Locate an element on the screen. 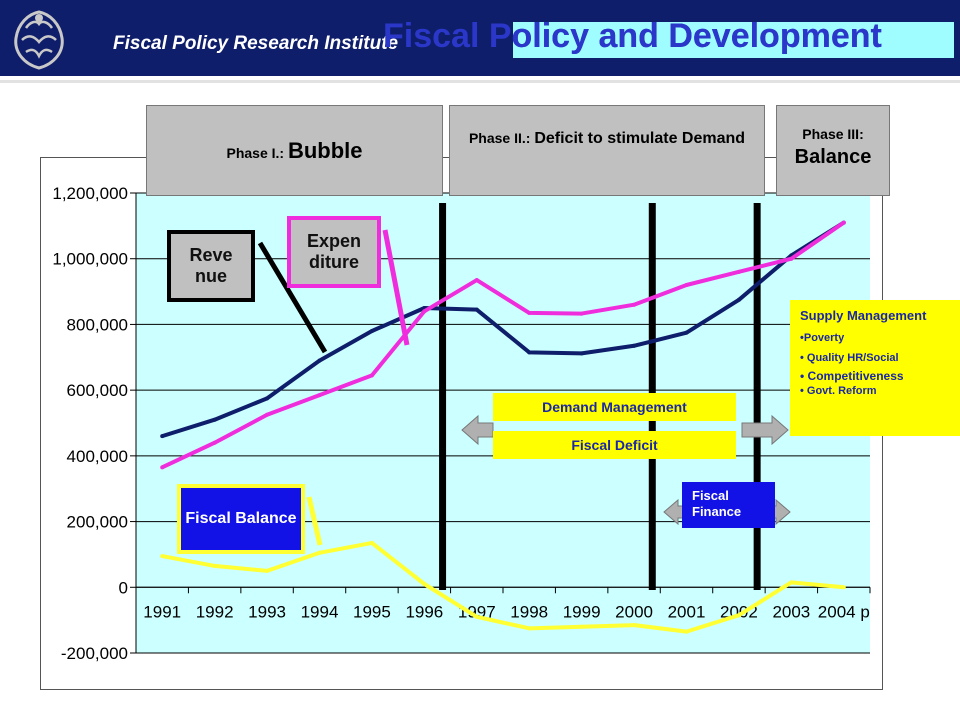  fiscal-deficit-bar: Fiscal Deficit is located at coordinates (614, 445).